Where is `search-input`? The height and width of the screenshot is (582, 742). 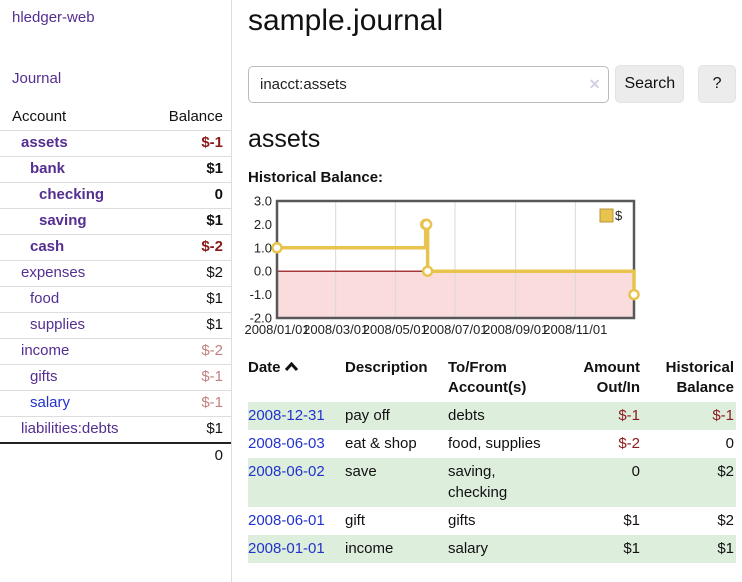
search-input is located at coordinates (429, 84).